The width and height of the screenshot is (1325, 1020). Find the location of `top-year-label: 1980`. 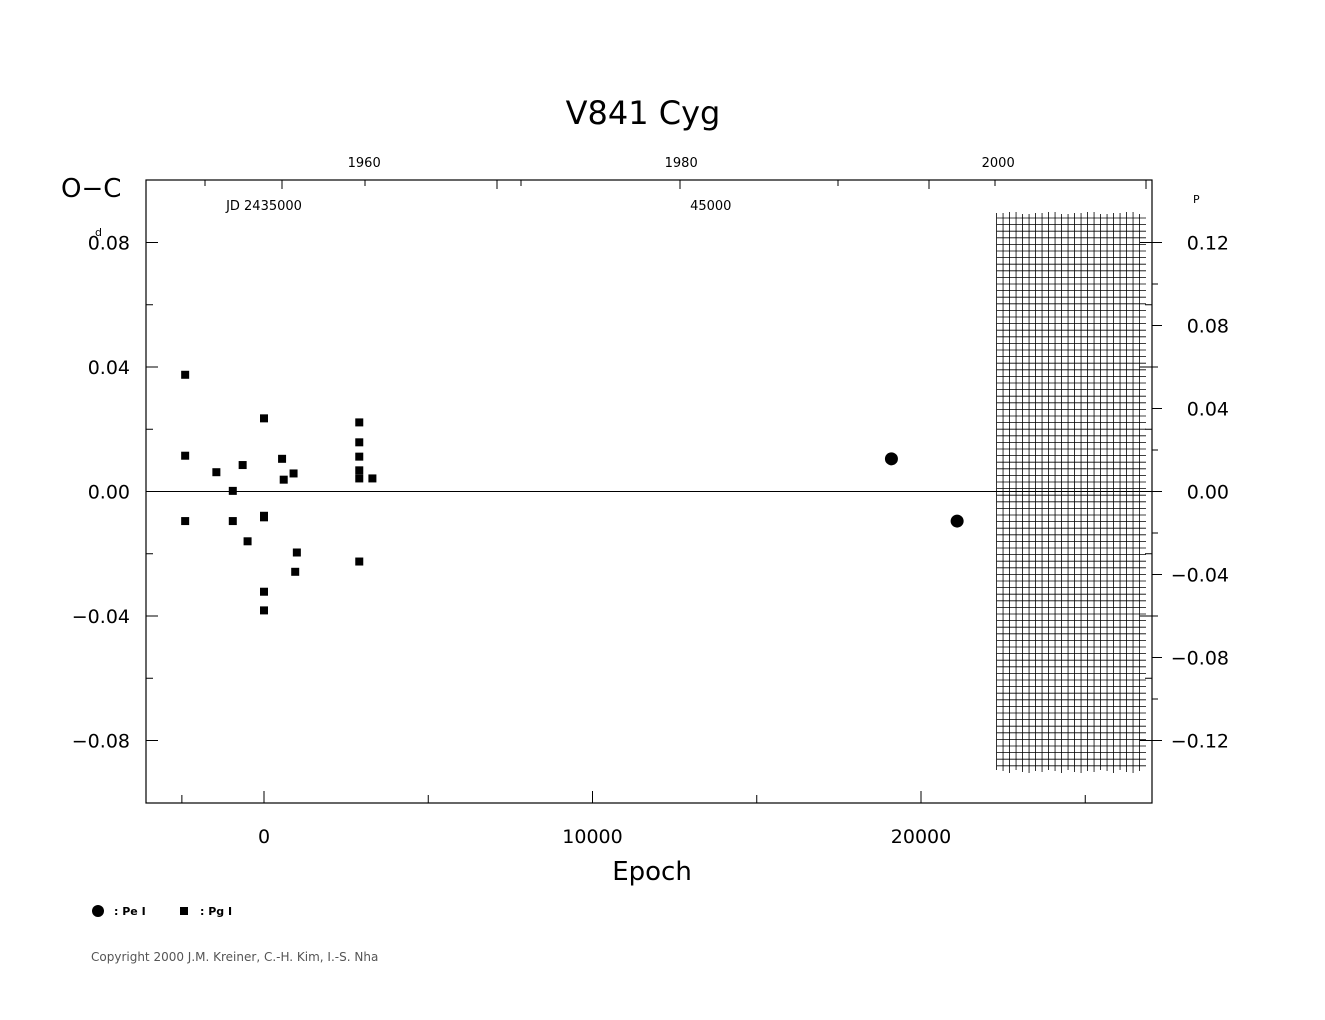

top-year-label: 1980 is located at coordinates (681, 163).